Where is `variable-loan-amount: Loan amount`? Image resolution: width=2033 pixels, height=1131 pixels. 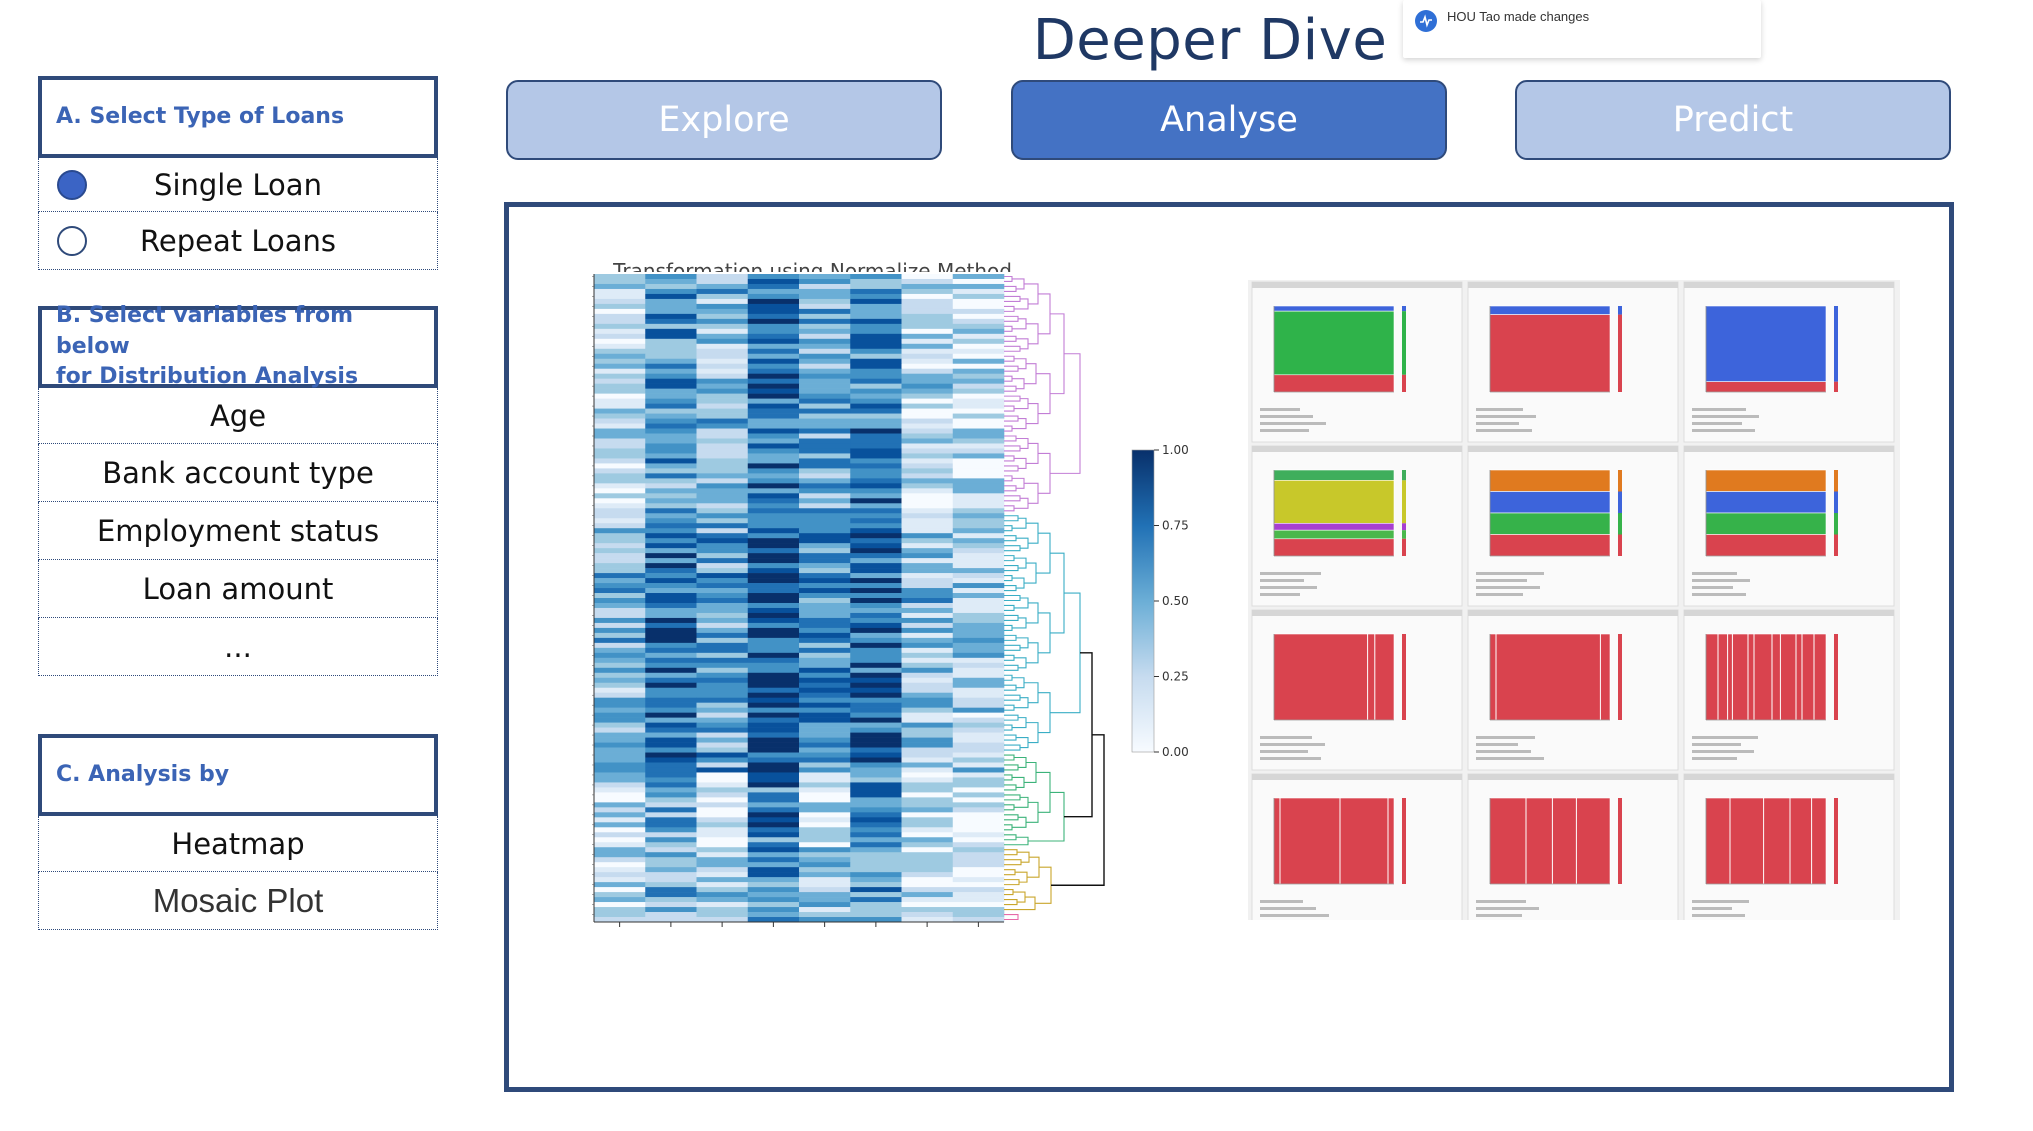
variable-loan-amount: Loan amount is located at coordinates (238, 589).